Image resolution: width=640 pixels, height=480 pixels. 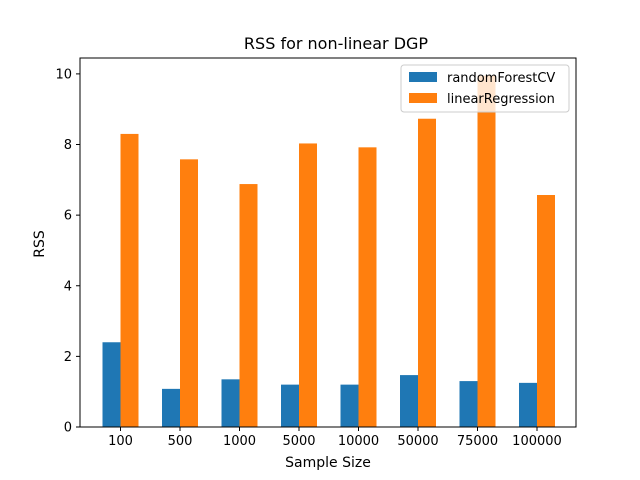 I want to click on chart-title: RSS for non-linear DGP, so click(x=336, y=43).